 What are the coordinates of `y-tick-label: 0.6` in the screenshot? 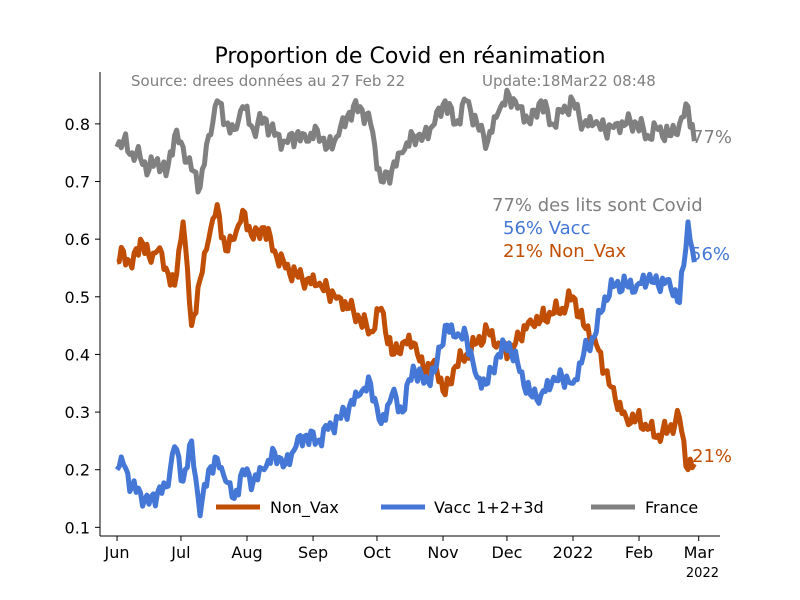 It's located at (77, 239).